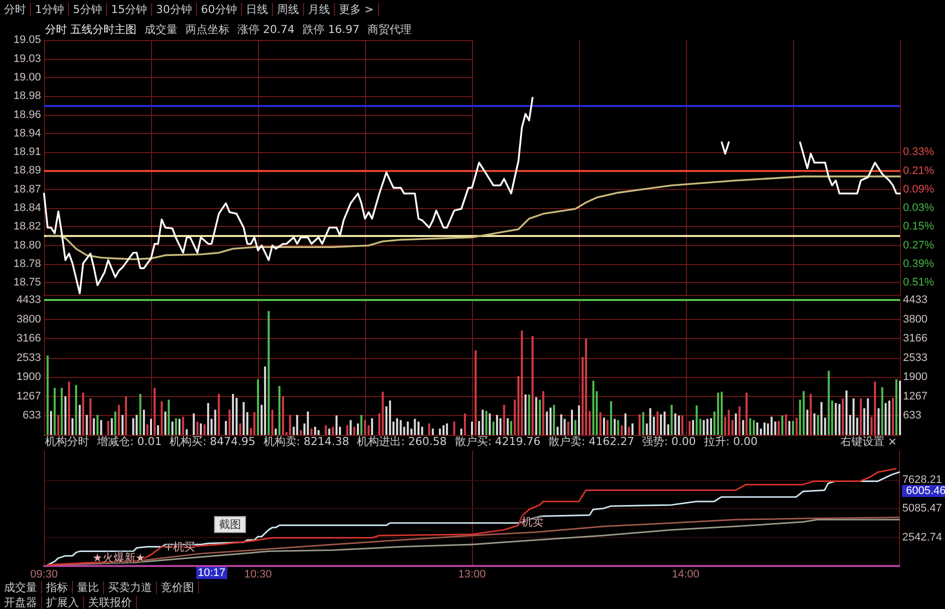 This screenshot has height=609, width=945. Describe the element at coordinates (15, 9) in the screenshot. I see `text: 分时` at that location.